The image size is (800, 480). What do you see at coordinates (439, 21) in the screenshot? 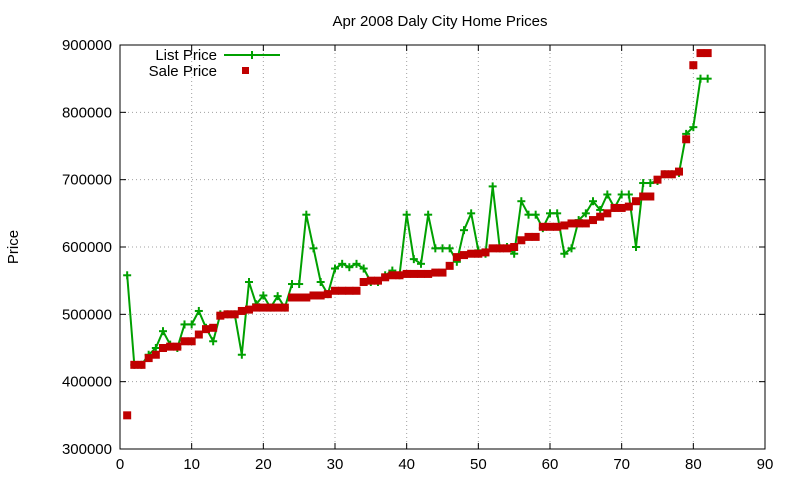
I see `chart-title: Apr 2008 Daly City Home Prices` at bounding box center [439, 21].